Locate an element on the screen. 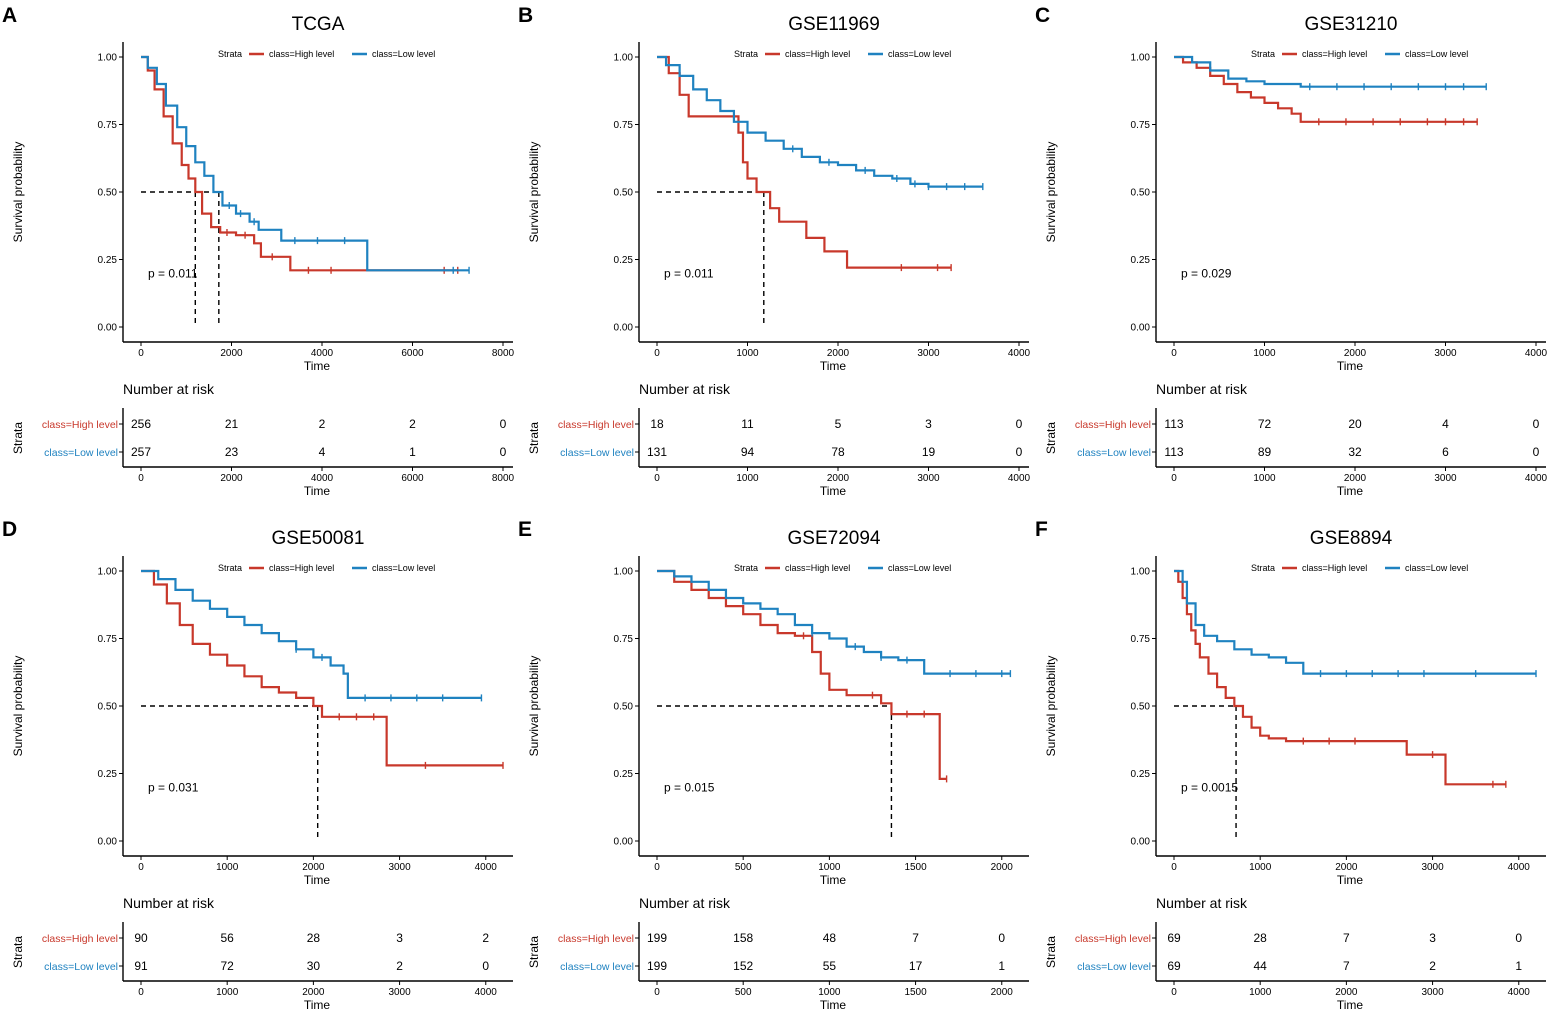 Image resolution: width=1548 pixels, height=1020 pixels. risk-count-low: 152 is located at coordinates (743, 966).